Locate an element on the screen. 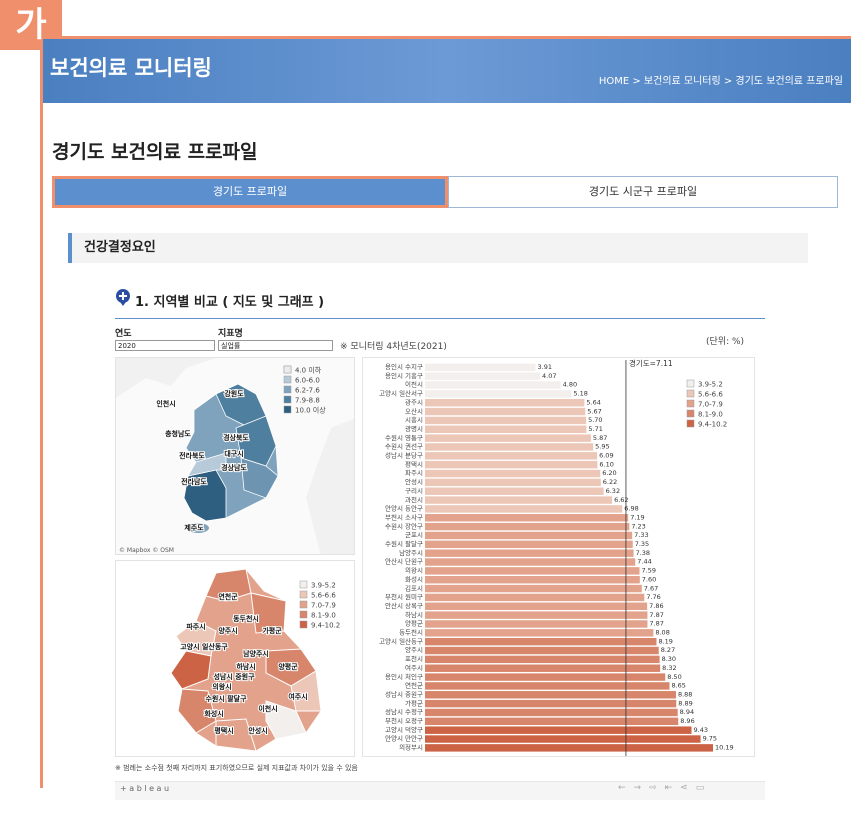  map-label: 고양시 일산동구 is located at coordinates (204, 646).